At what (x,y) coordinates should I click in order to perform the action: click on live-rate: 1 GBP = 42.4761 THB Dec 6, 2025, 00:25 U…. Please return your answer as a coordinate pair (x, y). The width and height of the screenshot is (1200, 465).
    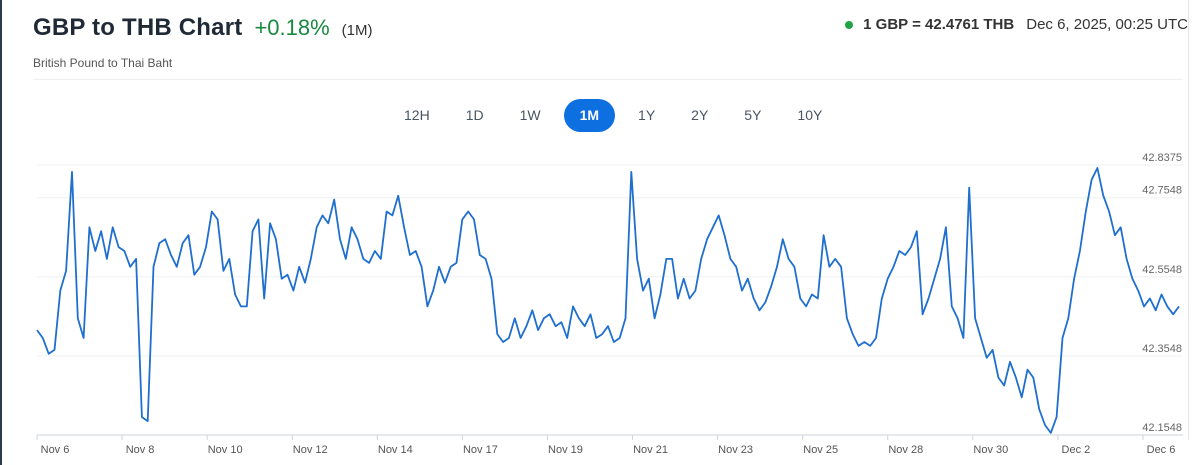
    Looking at the image, I should click on (1016, 24).